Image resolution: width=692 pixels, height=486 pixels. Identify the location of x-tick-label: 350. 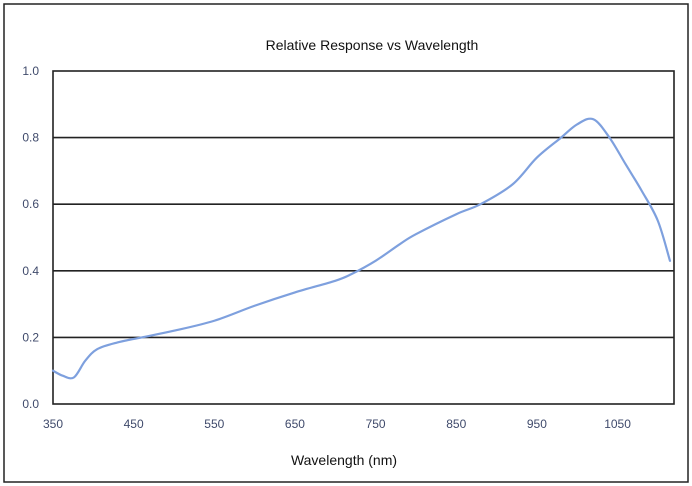
(53, 424).